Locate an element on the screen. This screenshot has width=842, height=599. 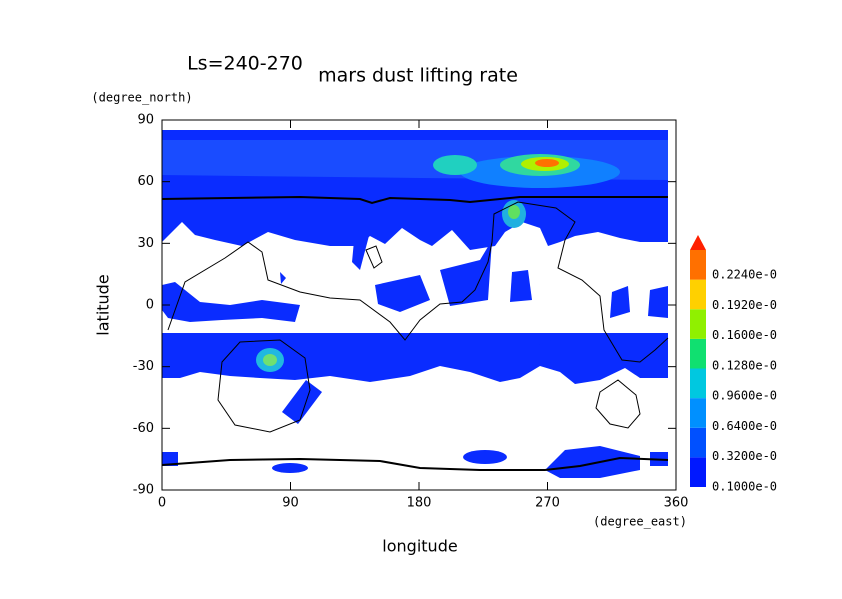
chart-subtitle: Ls=240-270 is located at coordinates (245, 64).